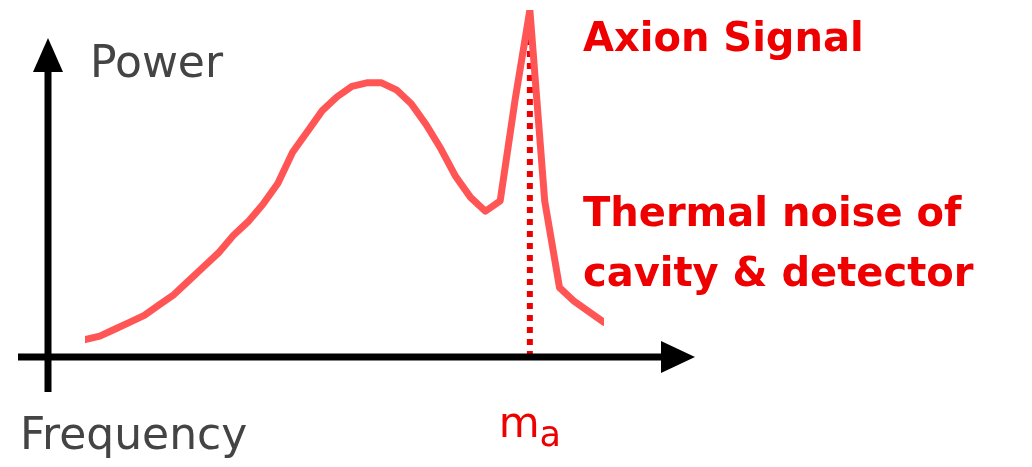  What do you see at coordinates (157, 61) in the screenshot?
I see `y-axis-title: Power` at bounding box center [157, 61].